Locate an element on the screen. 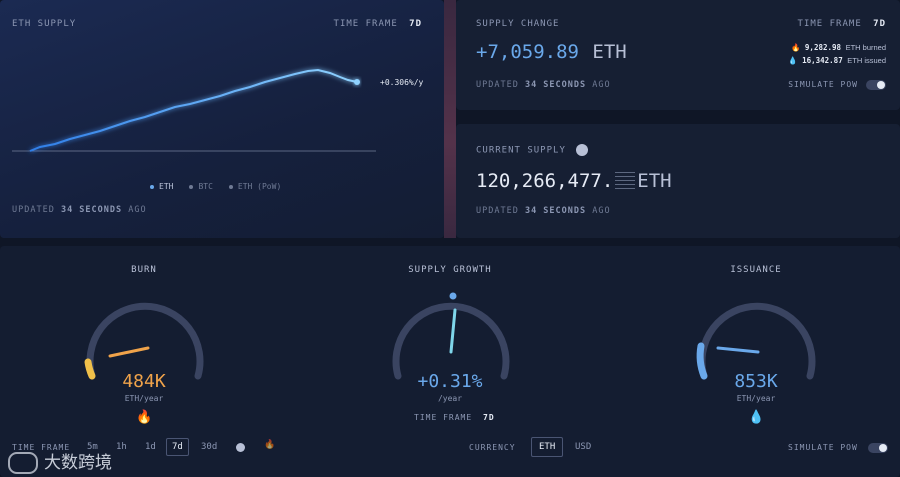 Image resolution: width=900 pixels, height=477 pixels. eth-series-line is located at coordinates (193, 110).